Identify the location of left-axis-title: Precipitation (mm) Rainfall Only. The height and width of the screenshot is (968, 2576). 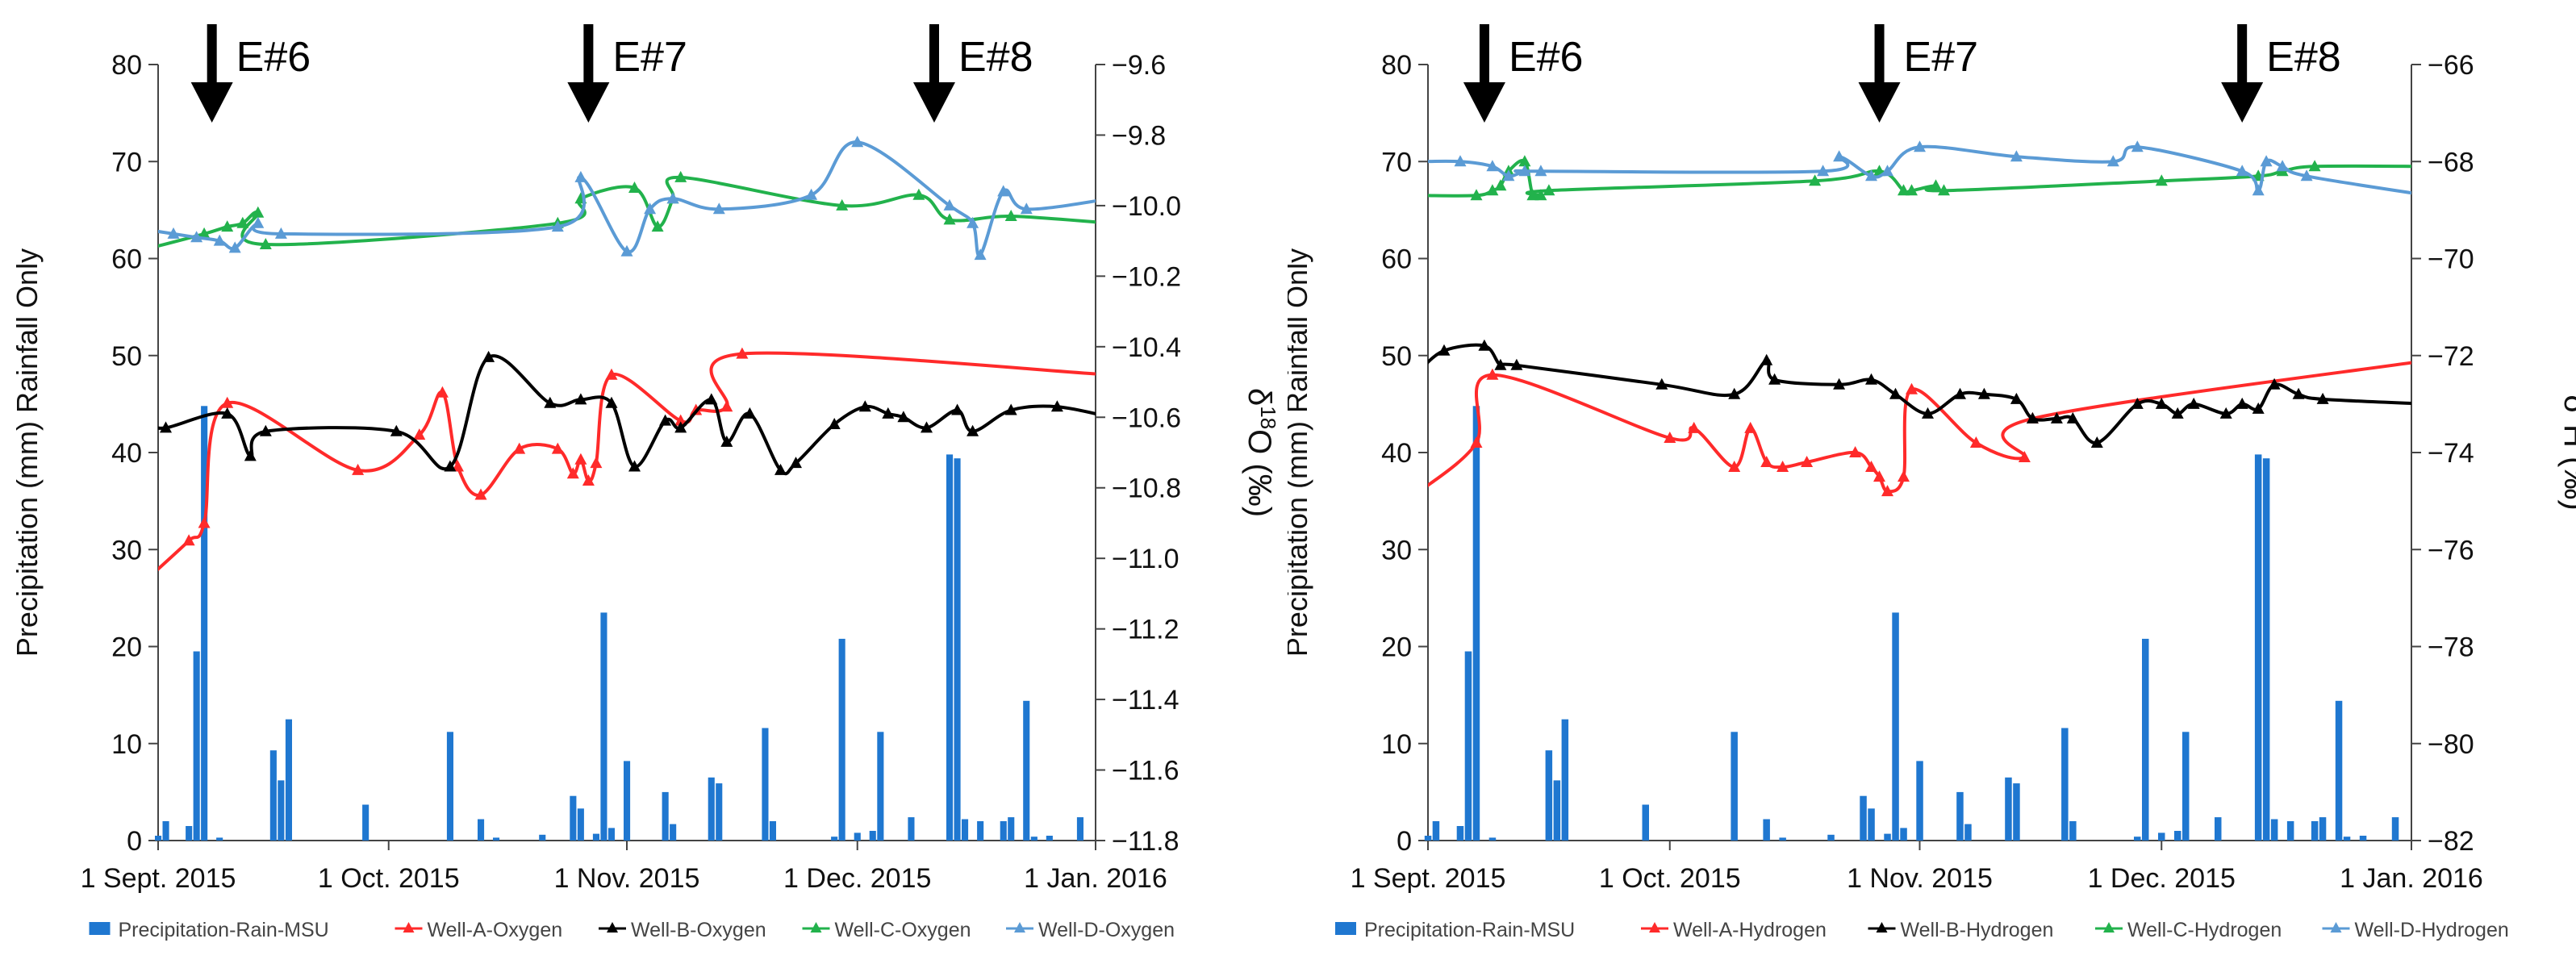
(1300, 453).